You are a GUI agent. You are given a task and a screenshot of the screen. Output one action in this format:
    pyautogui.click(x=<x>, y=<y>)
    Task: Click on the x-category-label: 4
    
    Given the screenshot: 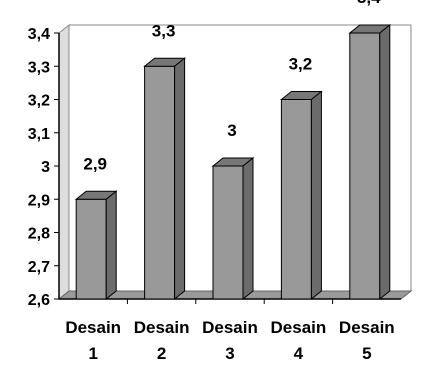 What is the action you would take?
    pyautogui.click(x=299, y=353)
    